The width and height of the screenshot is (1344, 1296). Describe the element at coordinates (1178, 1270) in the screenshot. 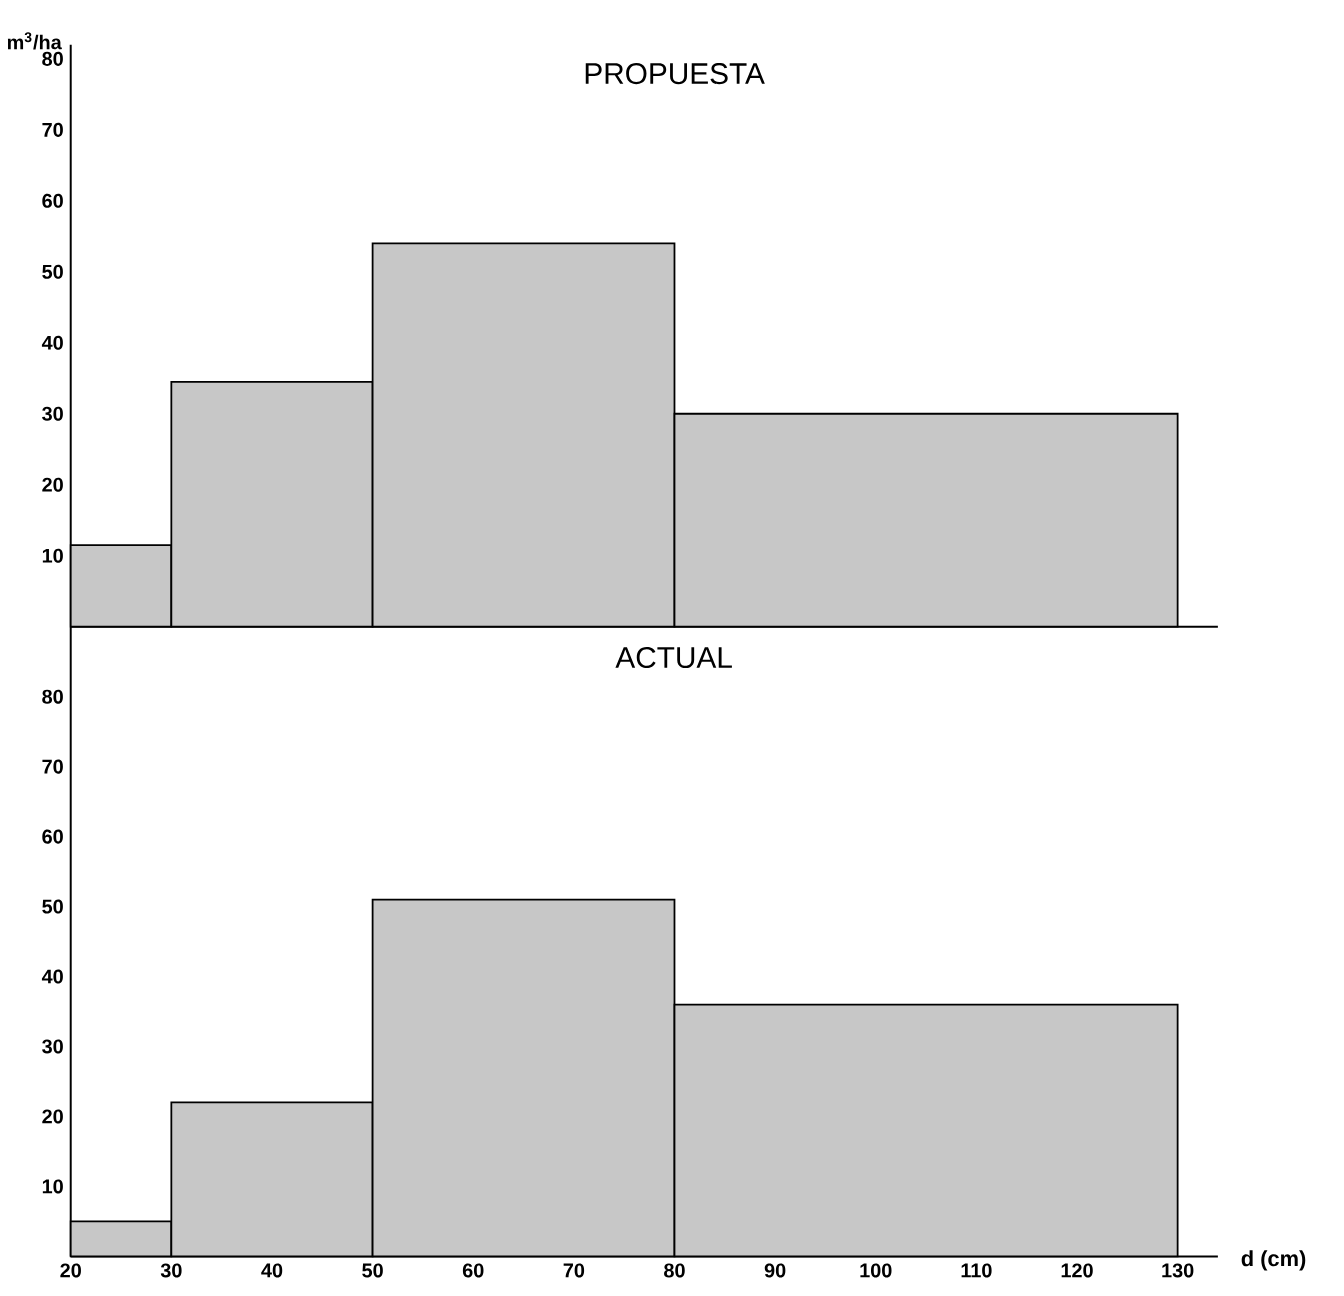

I see `x-tick-label: 130` at that location.